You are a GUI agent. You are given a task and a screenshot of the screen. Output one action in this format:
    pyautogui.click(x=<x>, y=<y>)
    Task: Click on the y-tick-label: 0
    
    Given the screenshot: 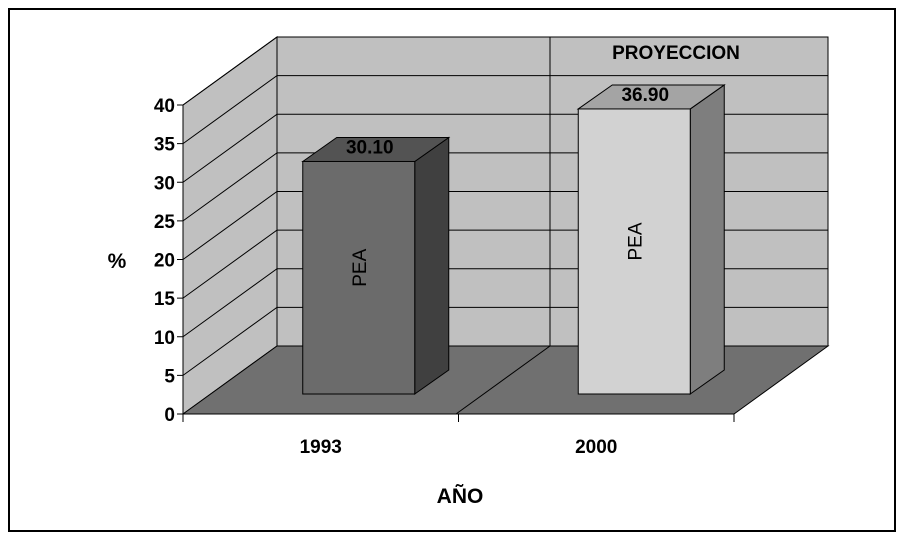 What is the action you would take?
    pyautogui.click(x=169, y=415)
    